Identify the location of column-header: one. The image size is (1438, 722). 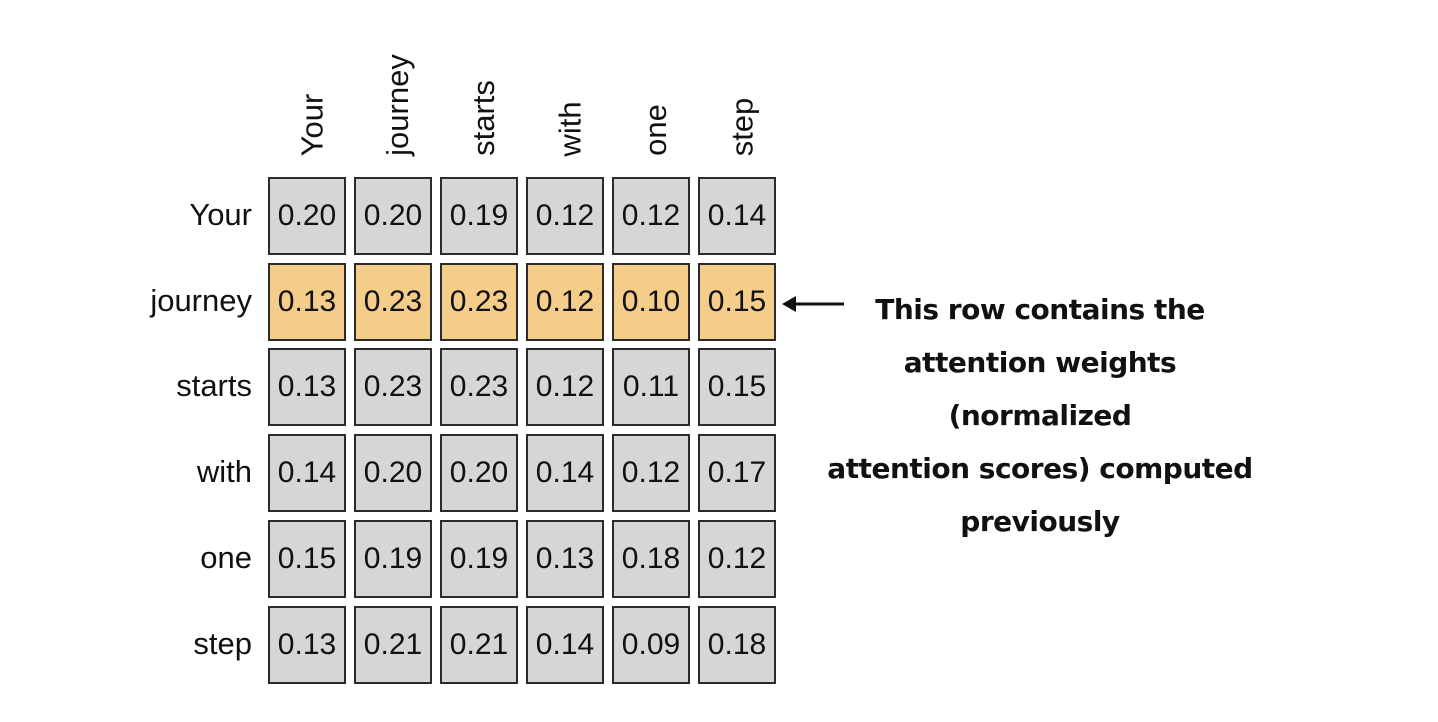
(655, 130).